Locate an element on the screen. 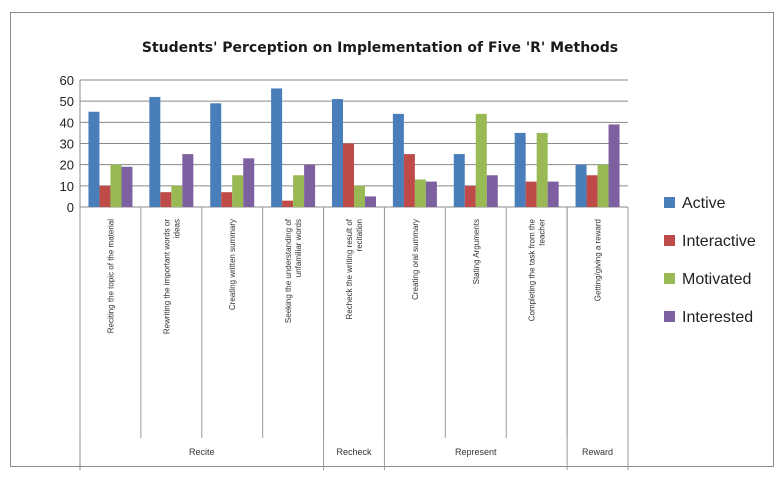  y-tick-label: 20 is located at coordinates (67, 165).